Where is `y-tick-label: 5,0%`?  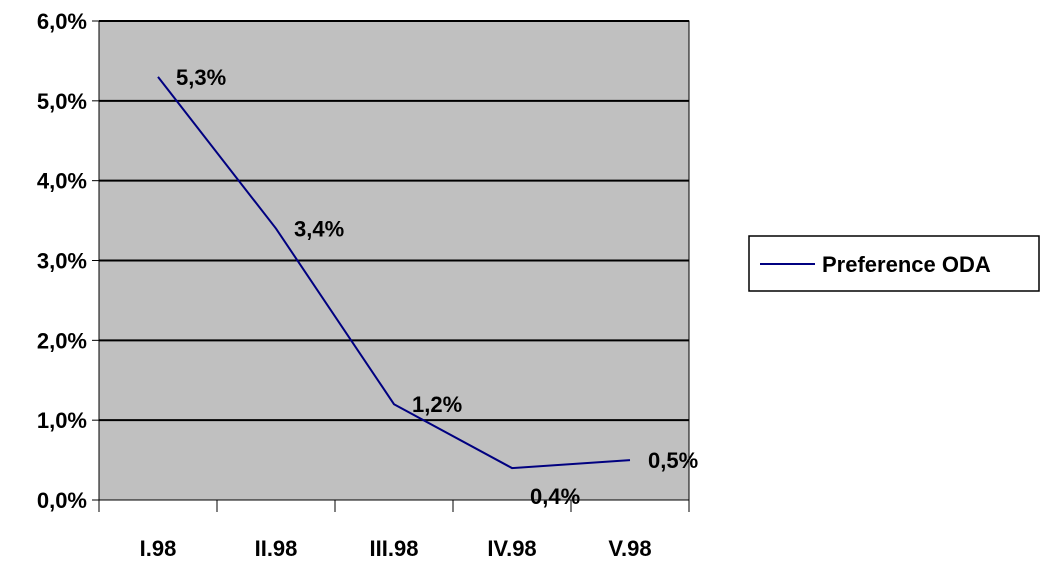 y-tick-label: 5,0% is located at coordinates (62, 101).